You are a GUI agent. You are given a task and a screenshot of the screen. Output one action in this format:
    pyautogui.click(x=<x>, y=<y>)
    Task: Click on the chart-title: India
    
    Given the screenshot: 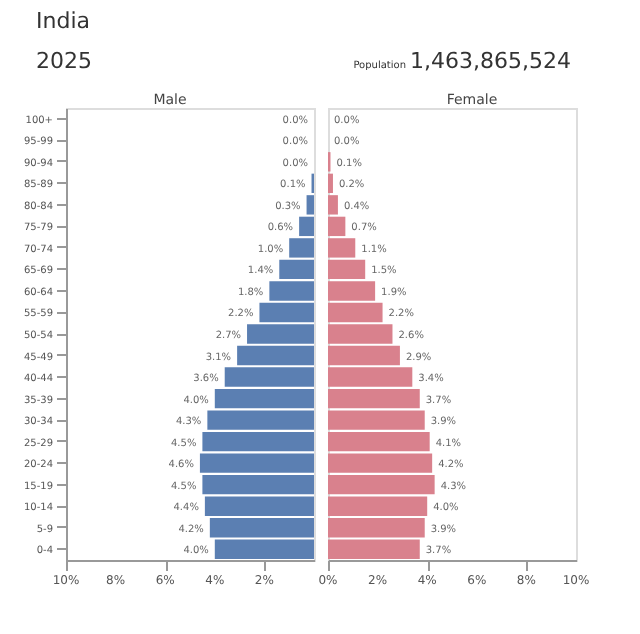 What is the action you would take?
    pyautogui.click(x=63, y=21)
    